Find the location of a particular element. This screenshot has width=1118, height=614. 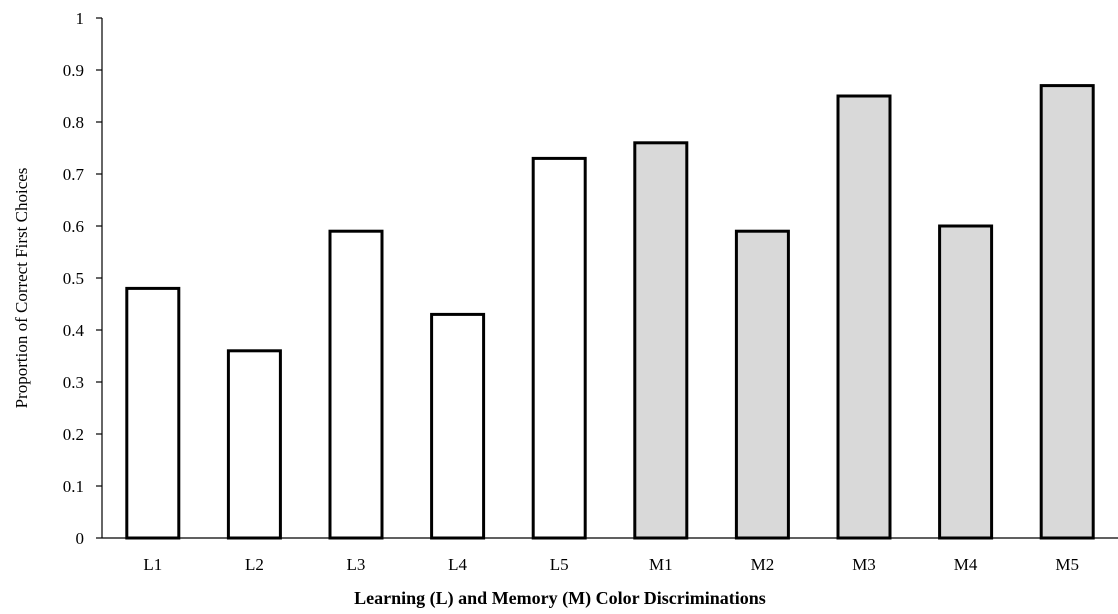

y-tick-label: 0.3 is located at coordinates (73, 382).